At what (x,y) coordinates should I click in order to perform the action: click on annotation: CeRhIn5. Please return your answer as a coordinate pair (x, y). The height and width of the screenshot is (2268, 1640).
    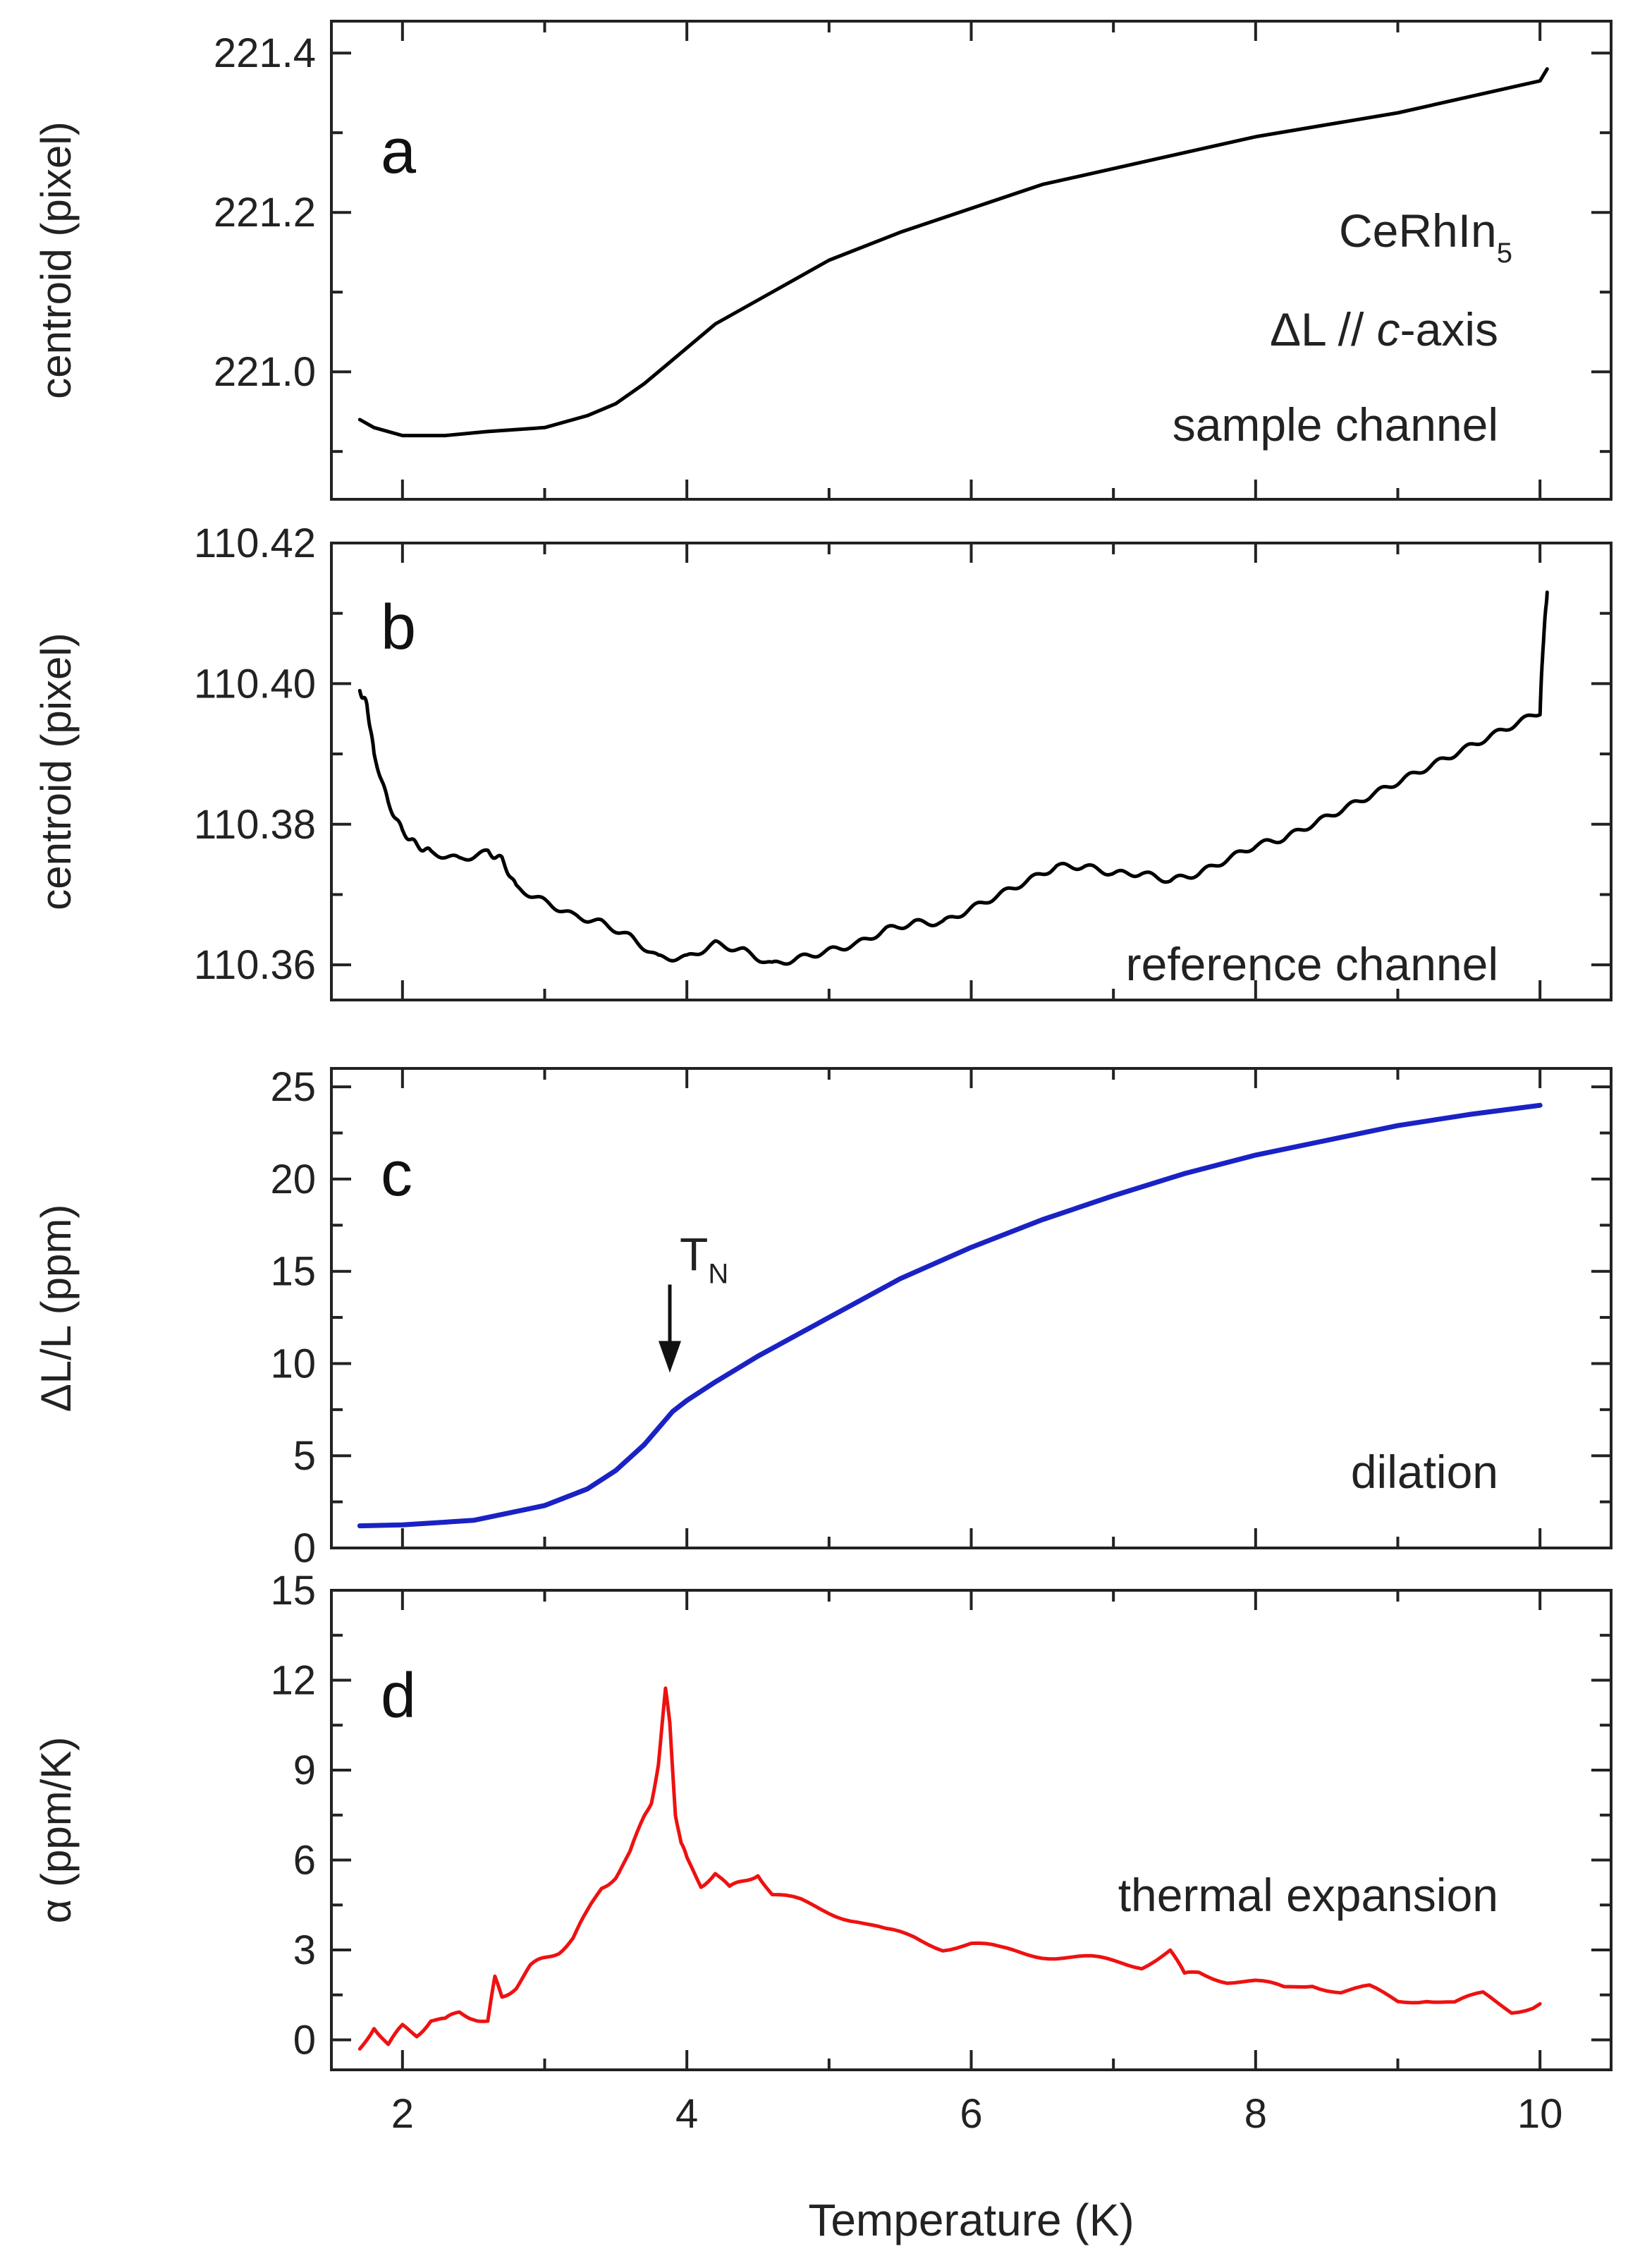
    Looking at the image, I should click on (1425, 237).